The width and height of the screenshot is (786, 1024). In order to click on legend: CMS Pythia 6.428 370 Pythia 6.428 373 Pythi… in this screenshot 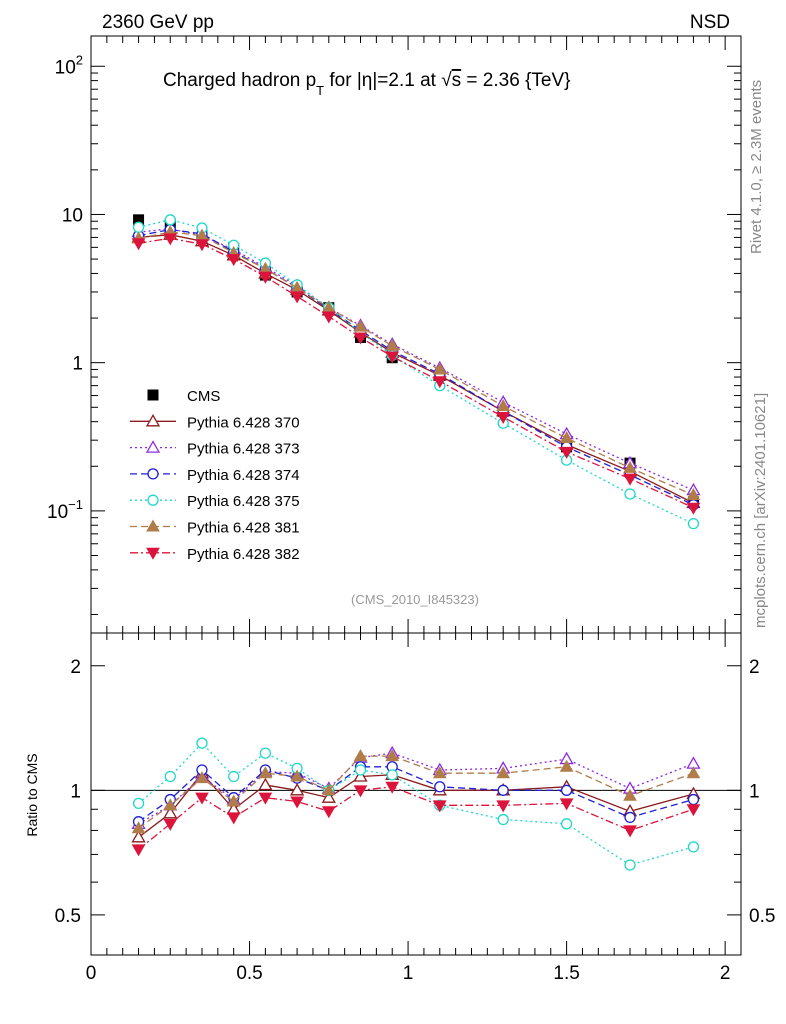, I will do `click(215, 475)`.